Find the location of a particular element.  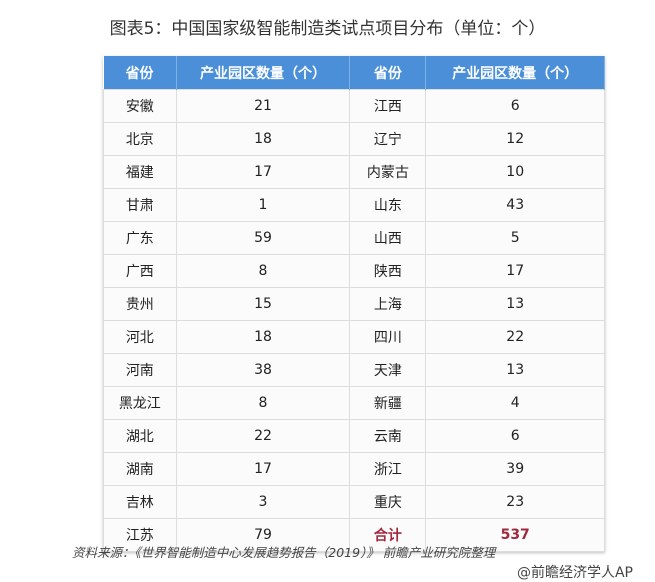

province-cell: 辽宁 is located at coordinates (388, 139).